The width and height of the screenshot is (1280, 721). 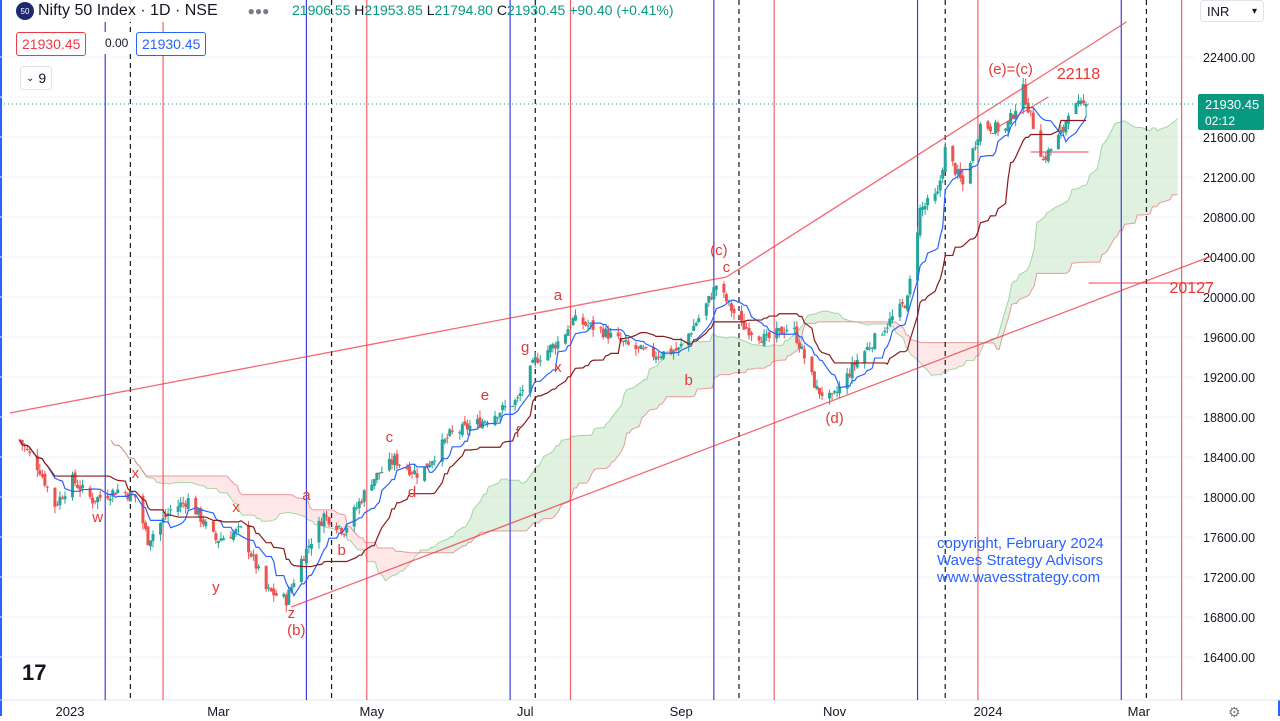 I want to click on indicator-value-mid: 0.00, so click(x=116, y=43).